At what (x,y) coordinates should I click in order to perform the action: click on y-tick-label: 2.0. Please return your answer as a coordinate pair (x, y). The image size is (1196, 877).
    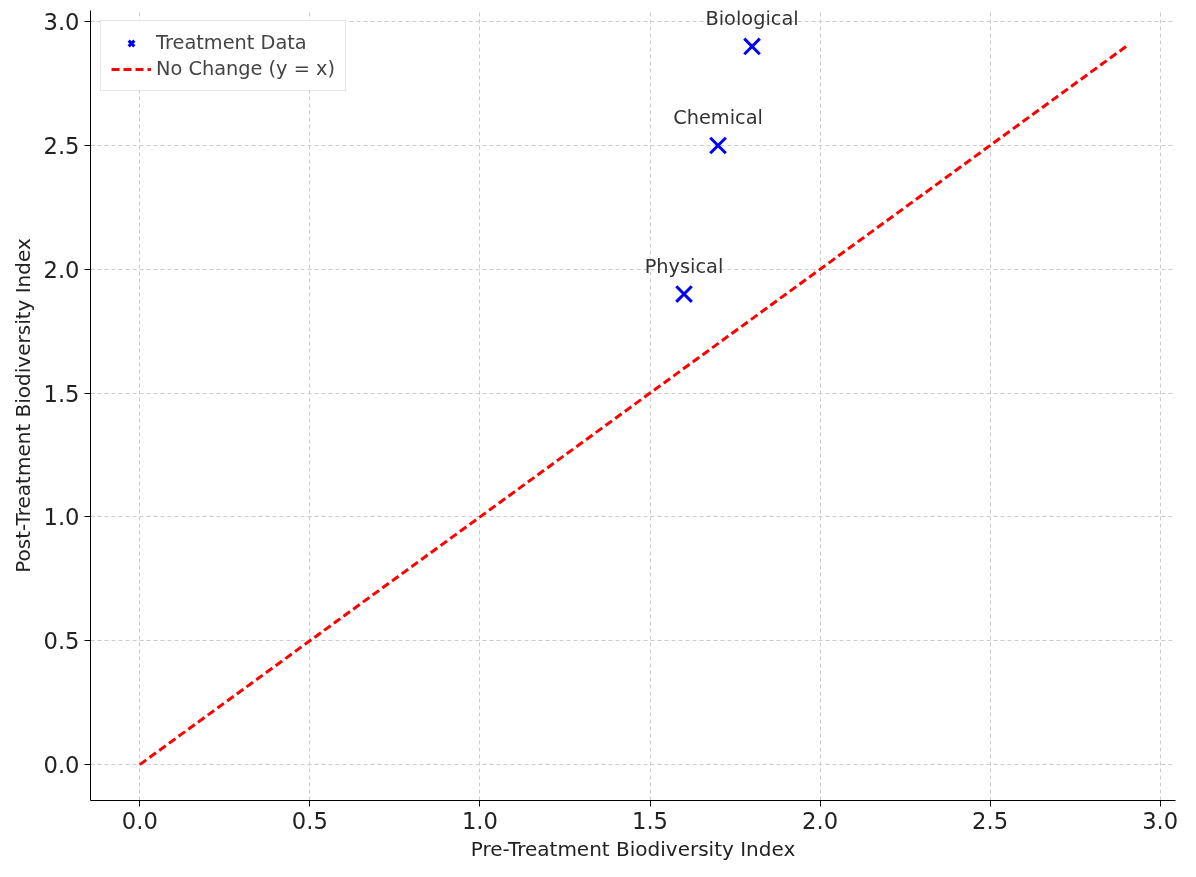
    Looking at the image, I should click on (61, 269).